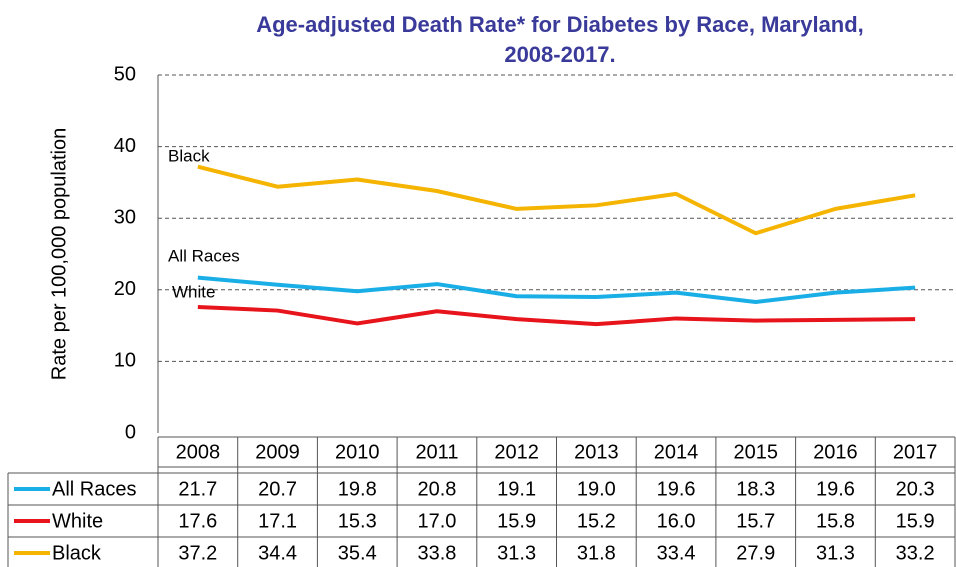 The image size is (956, 567). Describe the element at coordinates (197, 489) in the screenshot. I see `data-label: 21.7` at that location.